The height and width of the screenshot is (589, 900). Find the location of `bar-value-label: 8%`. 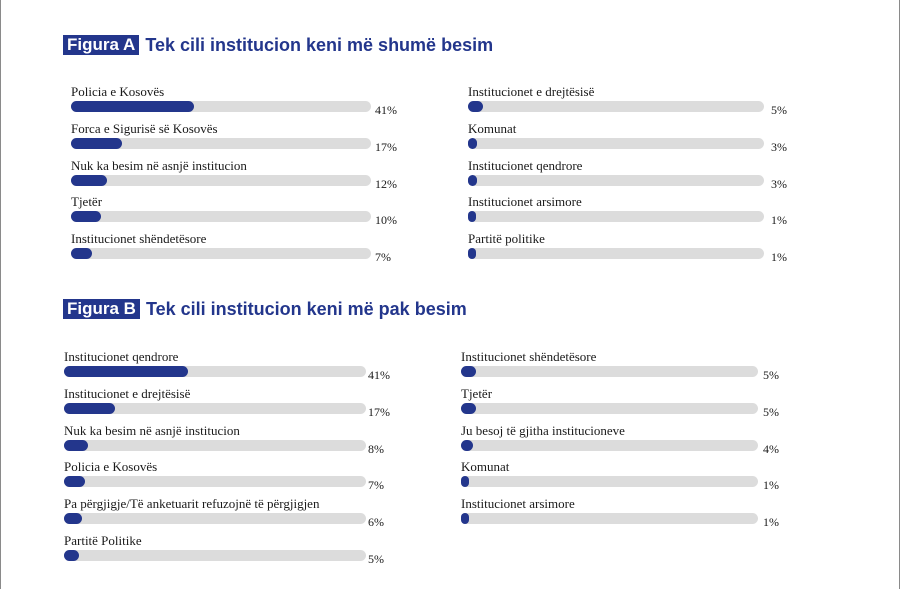

bar-value-label: 8% is located at coordinates (376, 448).